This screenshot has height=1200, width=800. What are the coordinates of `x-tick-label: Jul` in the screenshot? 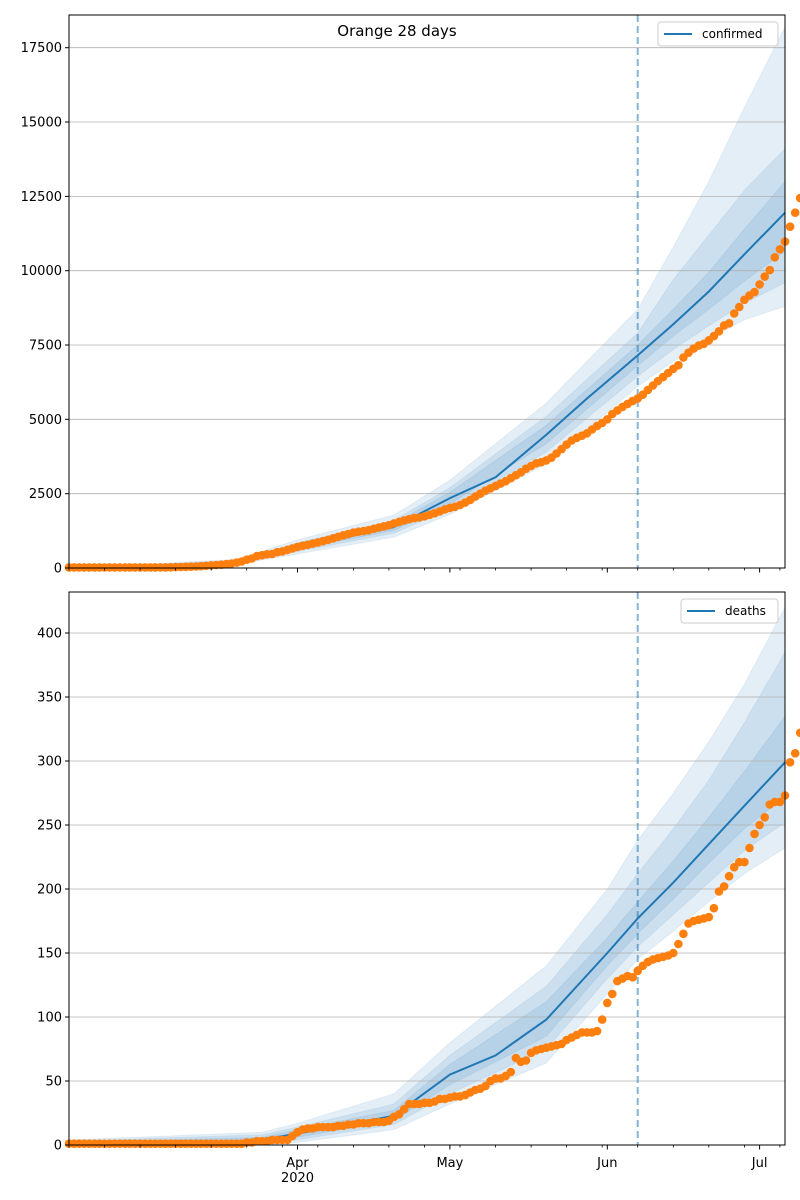 It's located at (759, 1163).